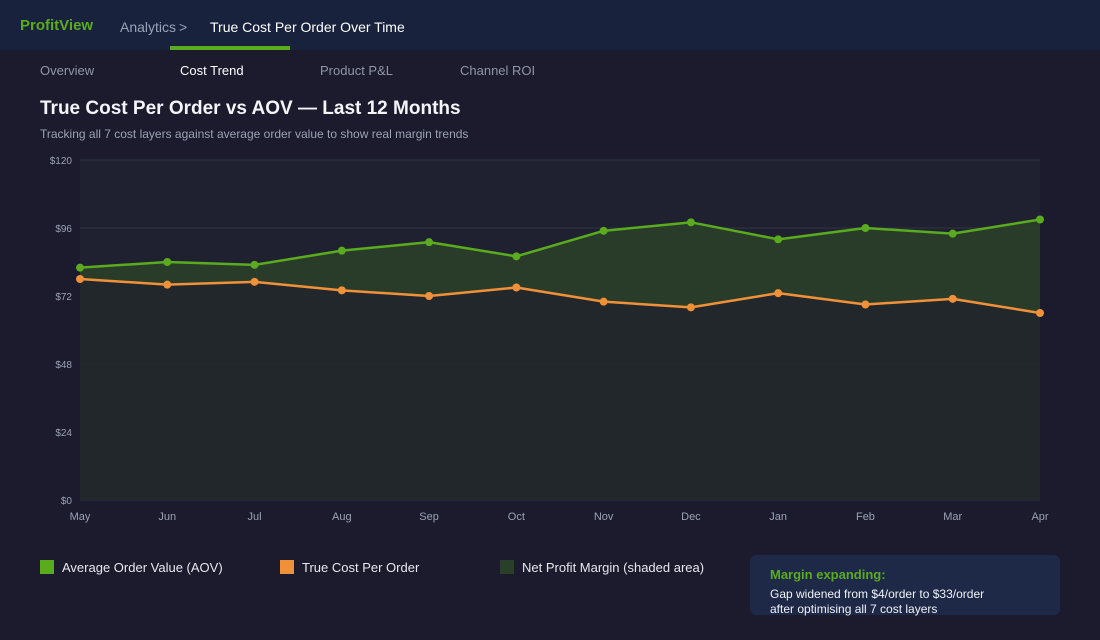 This screenshot has height=640, width=1100. What do you see at coordinates (691, 517) in the screenshot?
I see `x-tick-label: Dec` at bounding box center [691, 517].